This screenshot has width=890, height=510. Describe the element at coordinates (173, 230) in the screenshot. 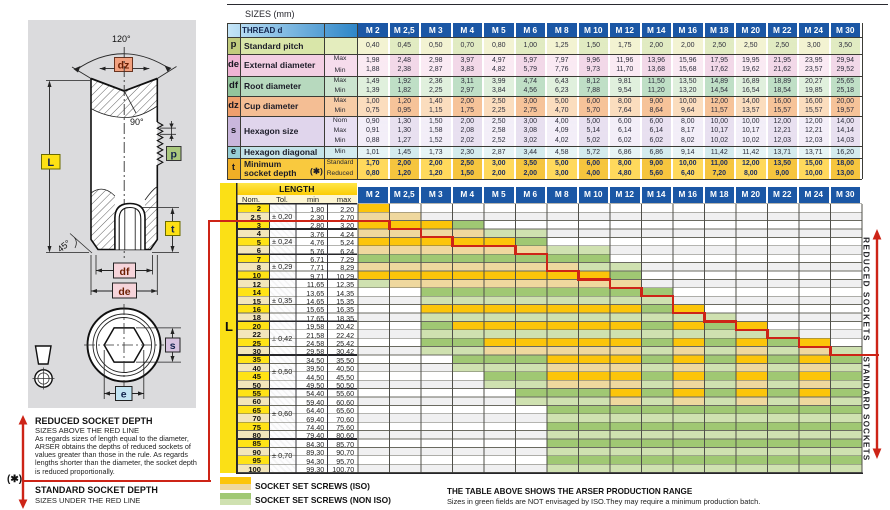

I see `svg-text: t` at that location.